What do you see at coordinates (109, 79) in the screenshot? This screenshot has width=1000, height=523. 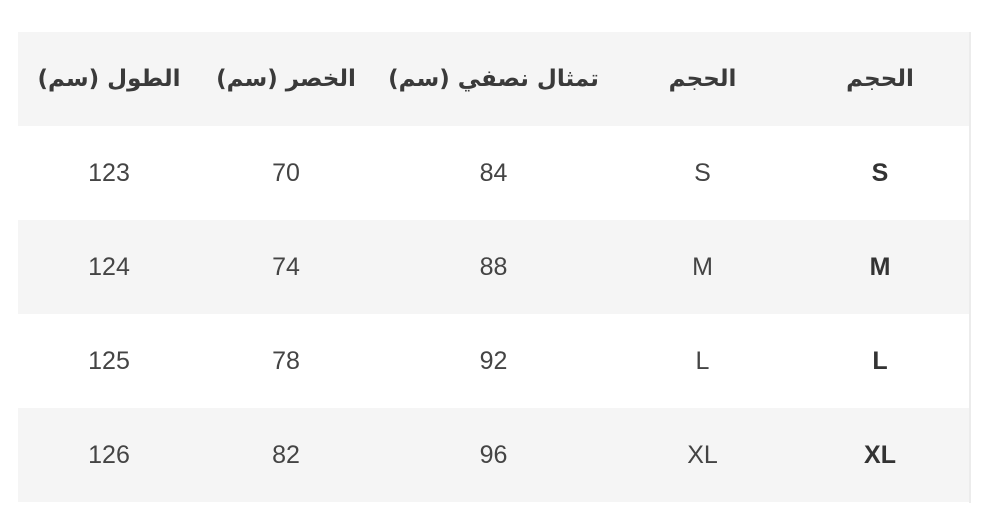 I see `header-length: الطول (سم)` at bounding box center [109, 79].